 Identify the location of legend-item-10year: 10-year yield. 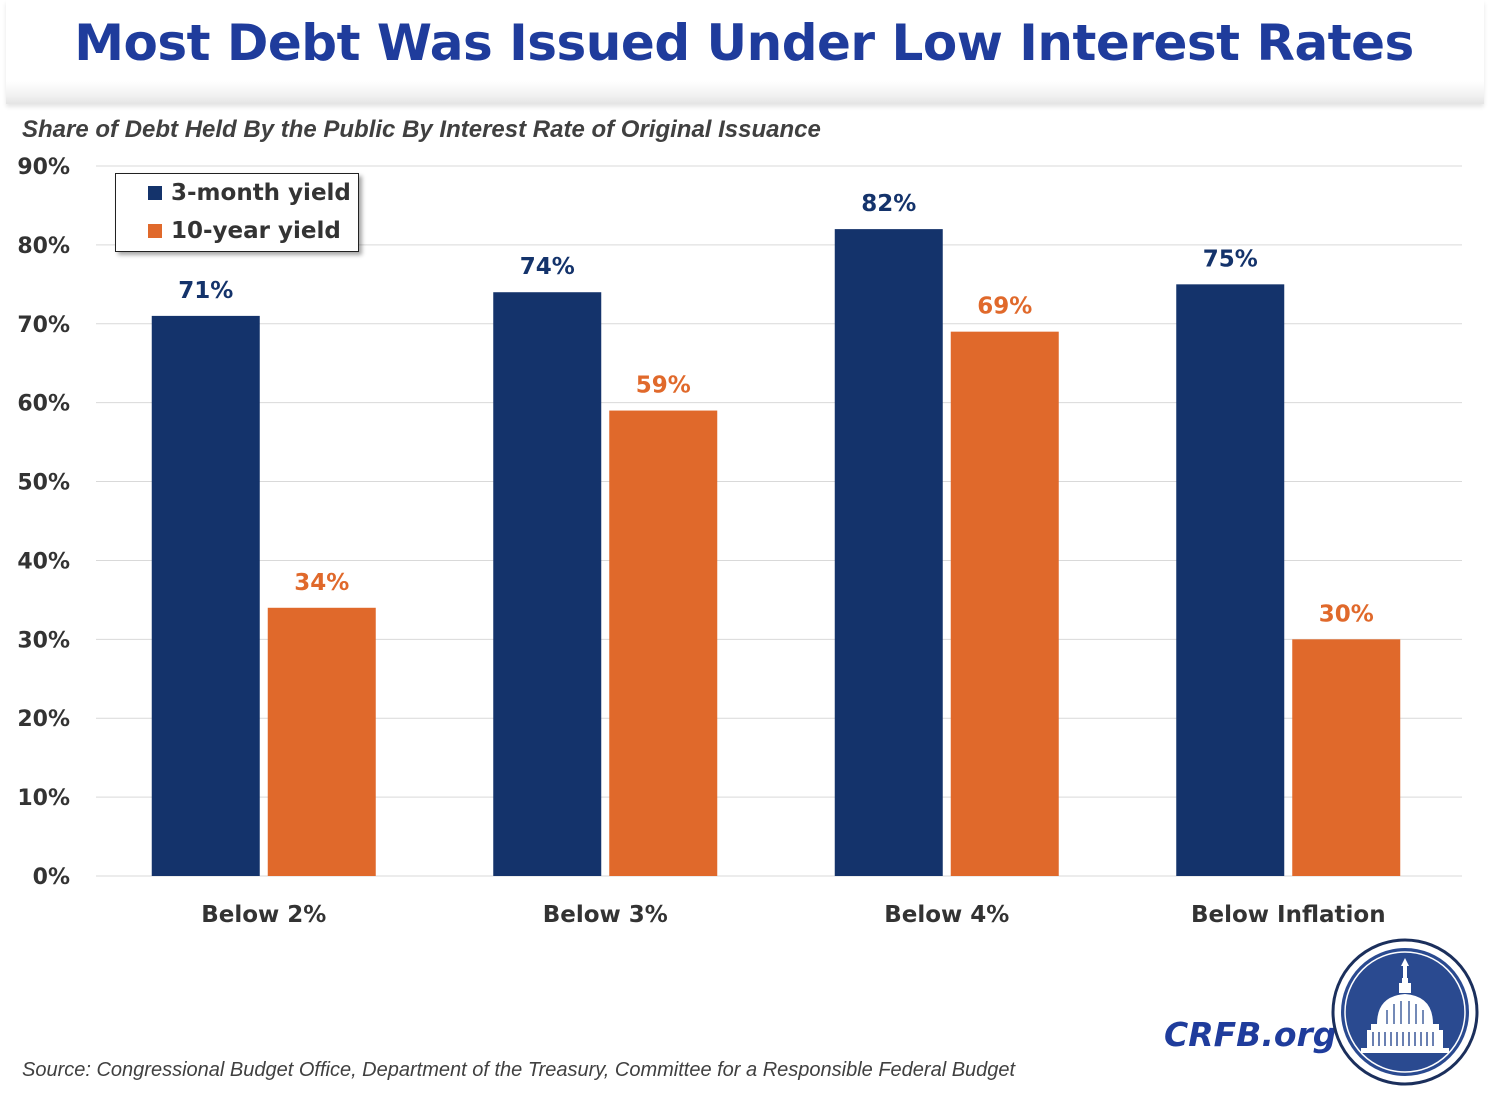
(244, 231).